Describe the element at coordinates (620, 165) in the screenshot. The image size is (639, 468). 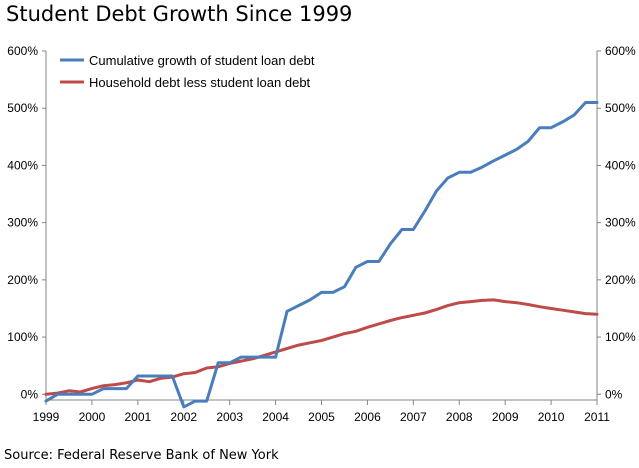
I see `y-tick-label-right: 400%` at that location.